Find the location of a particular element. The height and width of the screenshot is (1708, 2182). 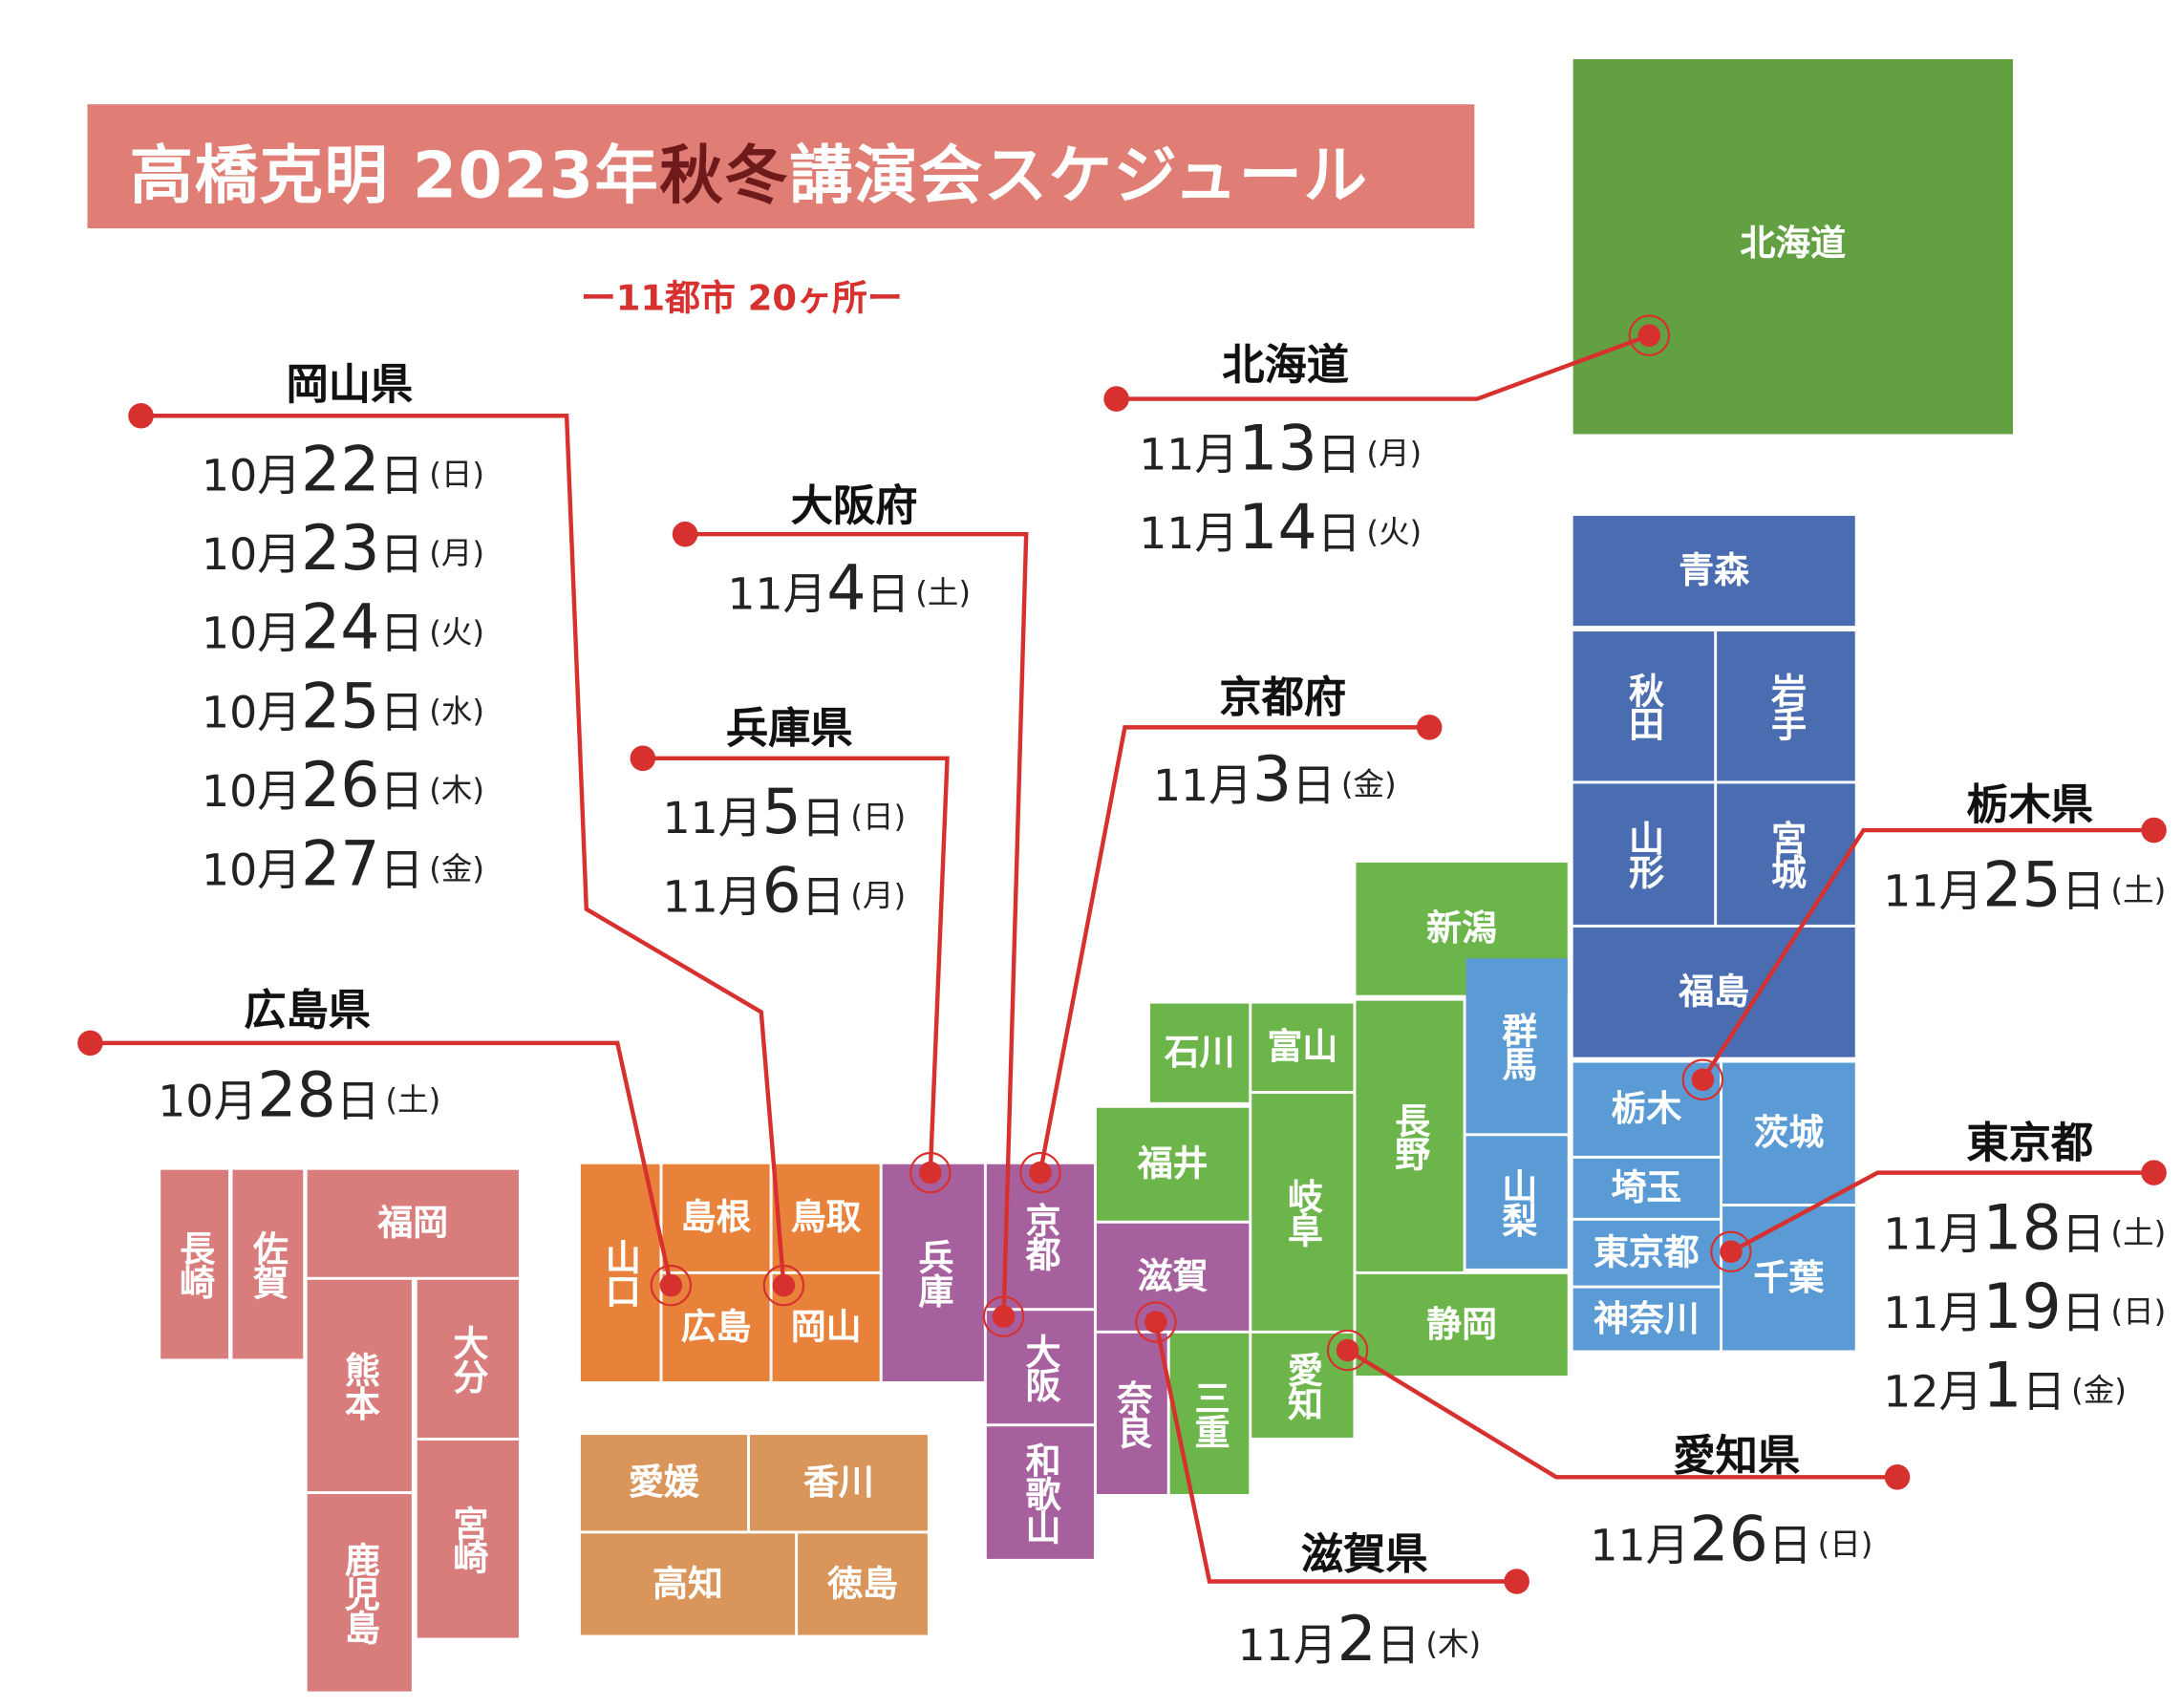

venue-heading-okayama: 岡山県 is located at coordinates (350, 386).